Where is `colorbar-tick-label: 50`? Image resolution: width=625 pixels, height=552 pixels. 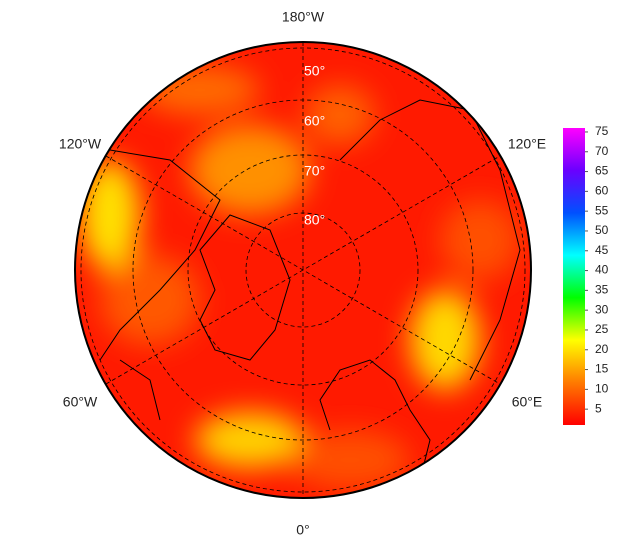 colorbar-tick-label: 50 is located at coordinates (602, 230).